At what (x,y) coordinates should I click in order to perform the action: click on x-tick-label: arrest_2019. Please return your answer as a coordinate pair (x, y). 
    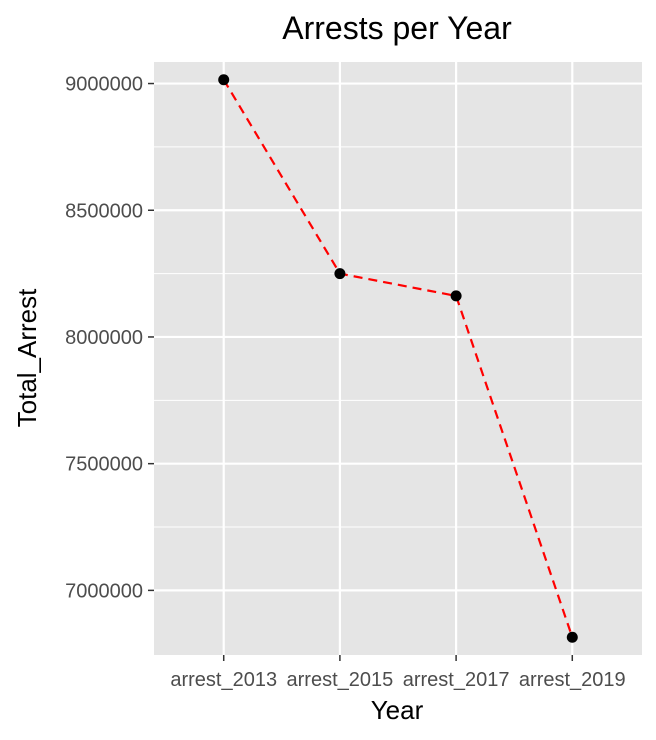
    Looking at the image, I should click on (572, 680).